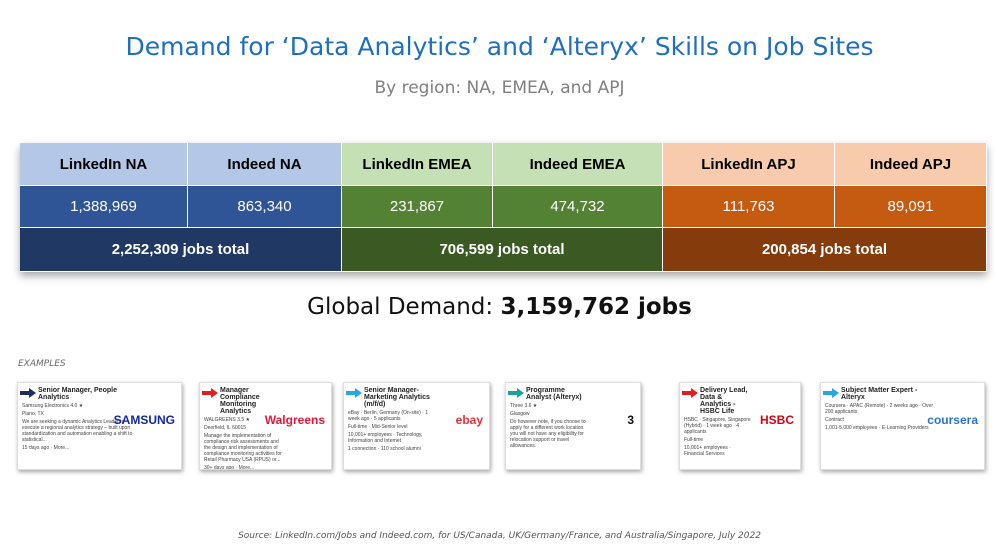 The height and width of the screenshot is (558, 999). What do you see at coordinates (53, 406) in the screenshot?
I see `job-detail: Samsung Electronics 4.0 ★` at bounding box center [53, 406].